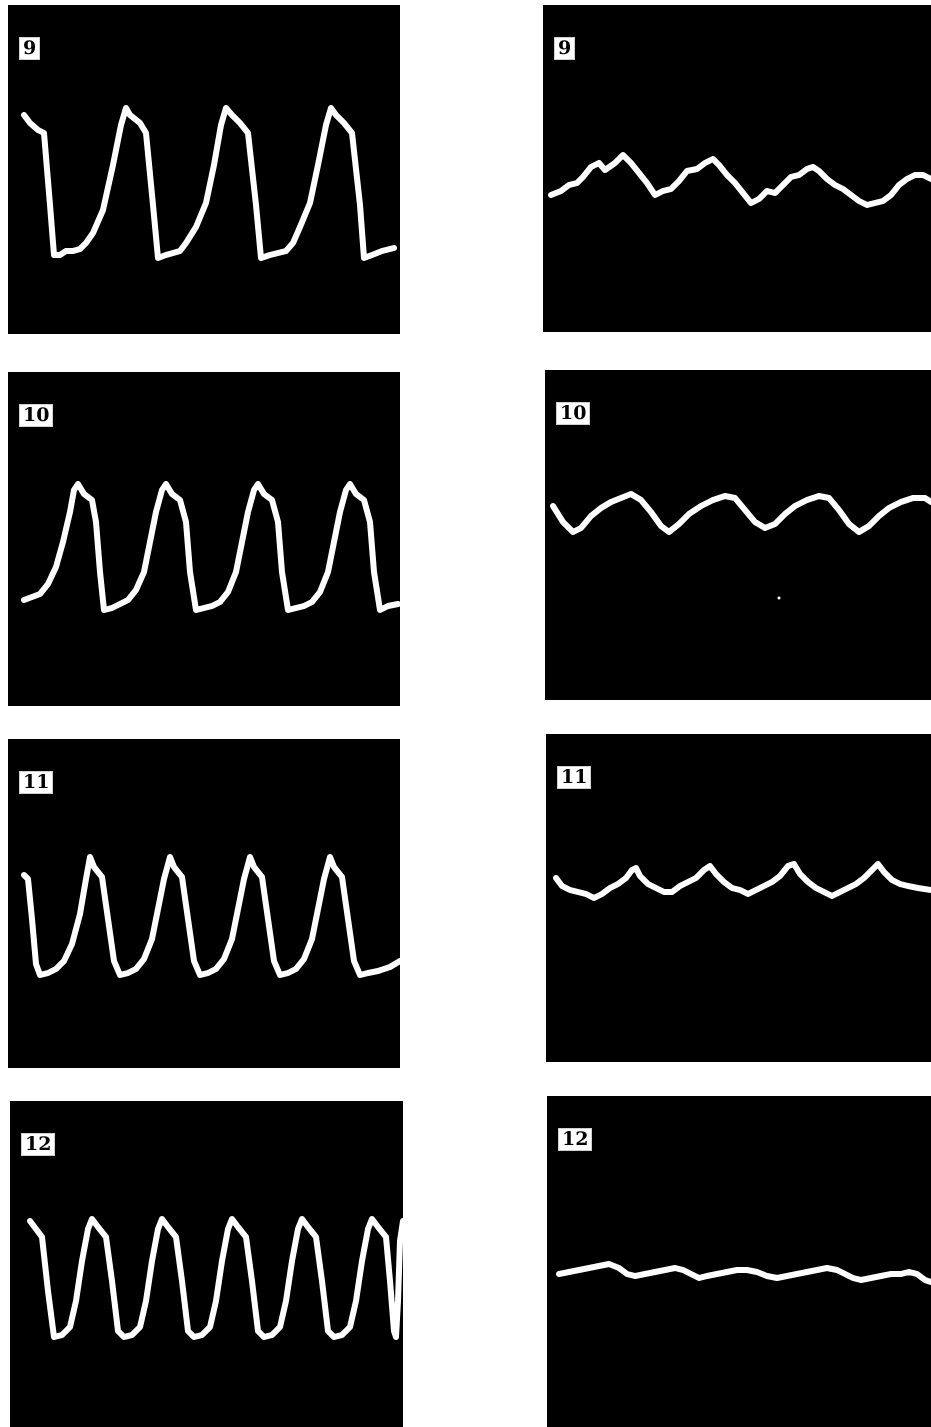  Describe the element at coordinates (779, 598) in the screenshot. I see `trace-speck` at that location.